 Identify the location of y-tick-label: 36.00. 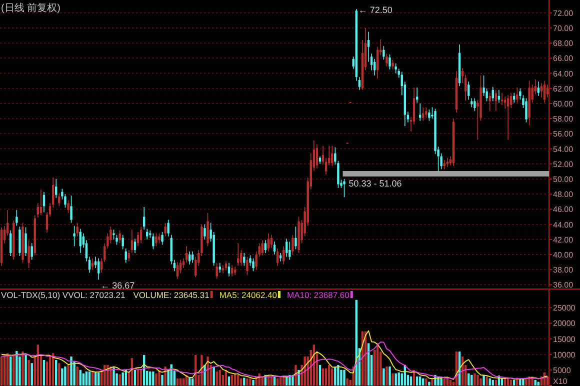
(563, 285).